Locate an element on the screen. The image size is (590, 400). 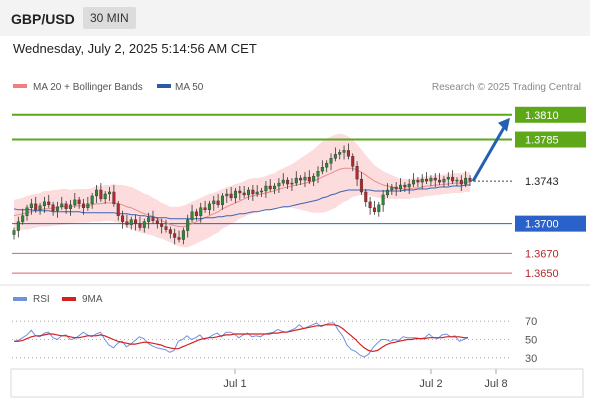
projection-arrow-shaft is located at coordinates (489, 153).